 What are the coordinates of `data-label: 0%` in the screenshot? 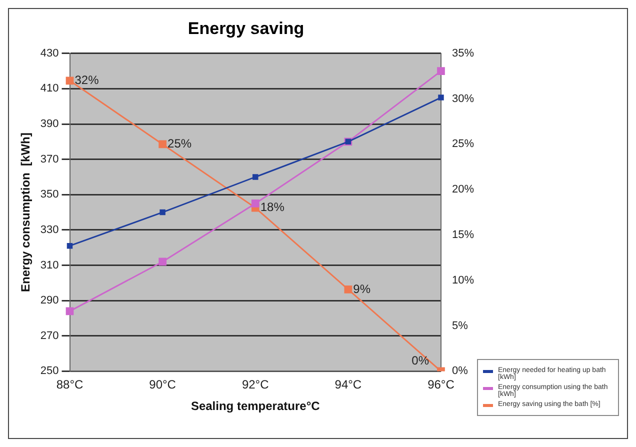 It's located at (421, 361).